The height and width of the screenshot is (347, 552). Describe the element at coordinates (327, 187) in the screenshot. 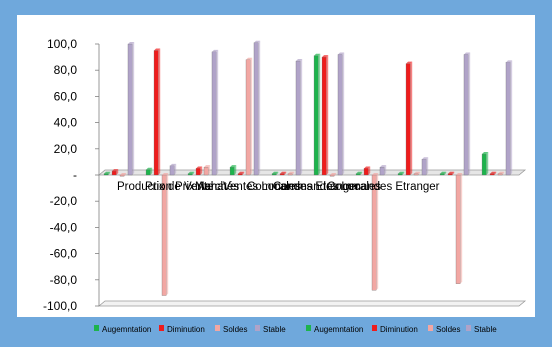

I see `category-label: Commandes Locales` at that location.